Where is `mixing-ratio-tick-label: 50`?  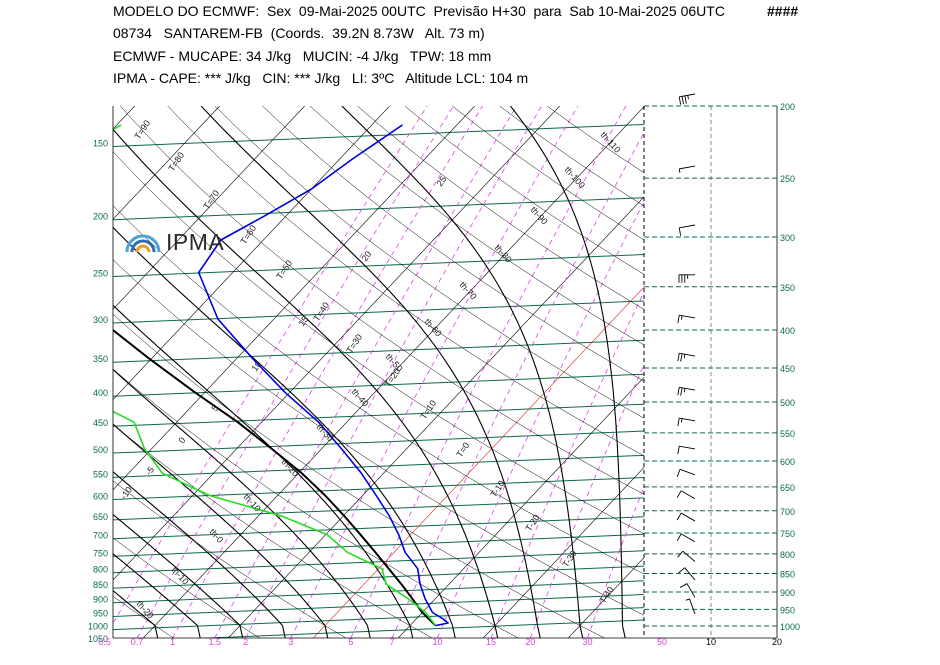 mixing-ratio-tick-label: 50 is located at coordinates (662, 642).